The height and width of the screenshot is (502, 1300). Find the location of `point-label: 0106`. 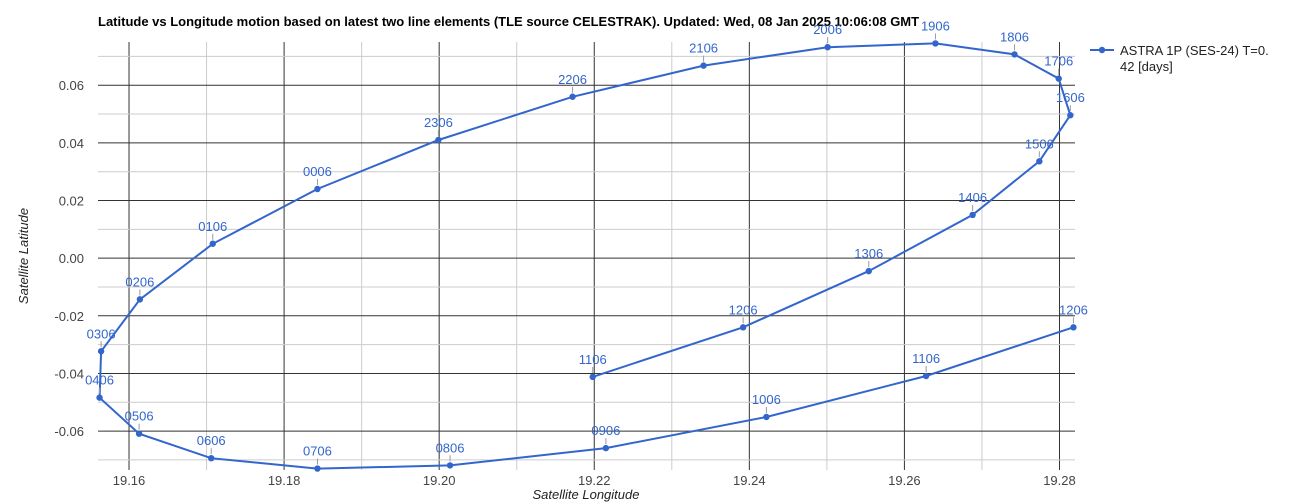

point-label: 0106 is located at coordinates (212, 226).